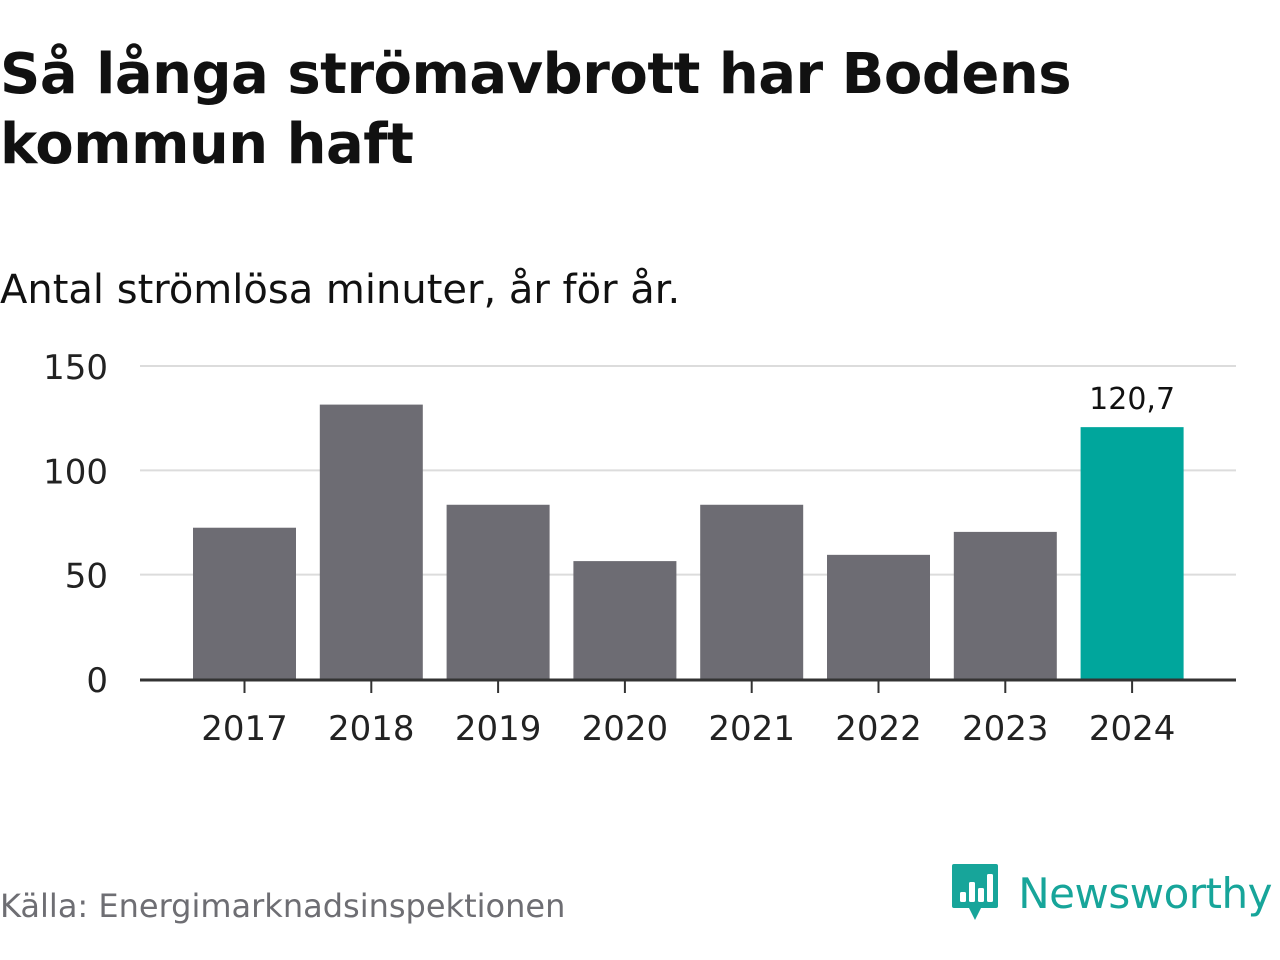  What do you see at coordinates (688, 729) in the screenshot?
I see `x-axis-tick-labels: 2017 2018 2019 2020 2021 2022 2023 2024` at bounding box center [688, 729].